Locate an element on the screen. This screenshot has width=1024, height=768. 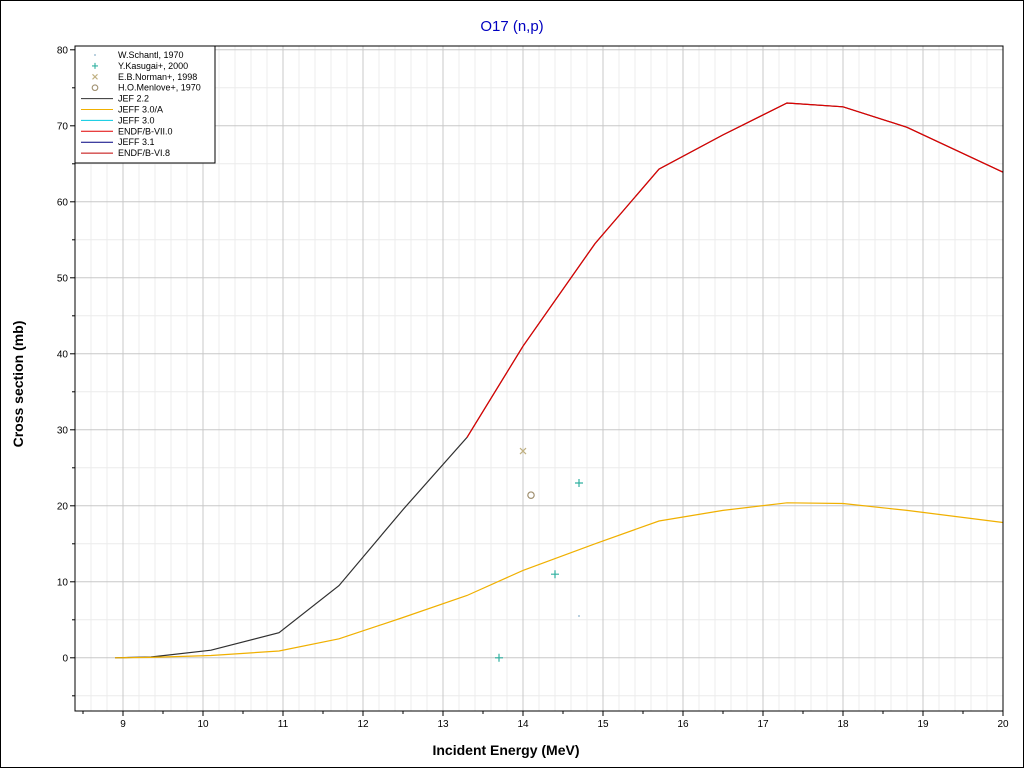
y-tick-label: 60 is located at coordinates (63, 202).